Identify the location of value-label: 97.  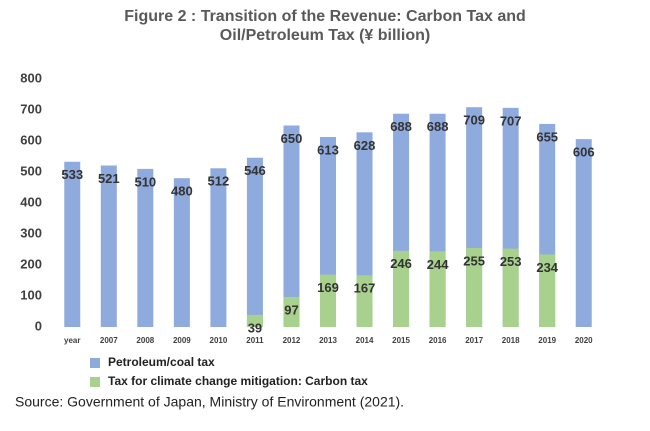
(291, 309).